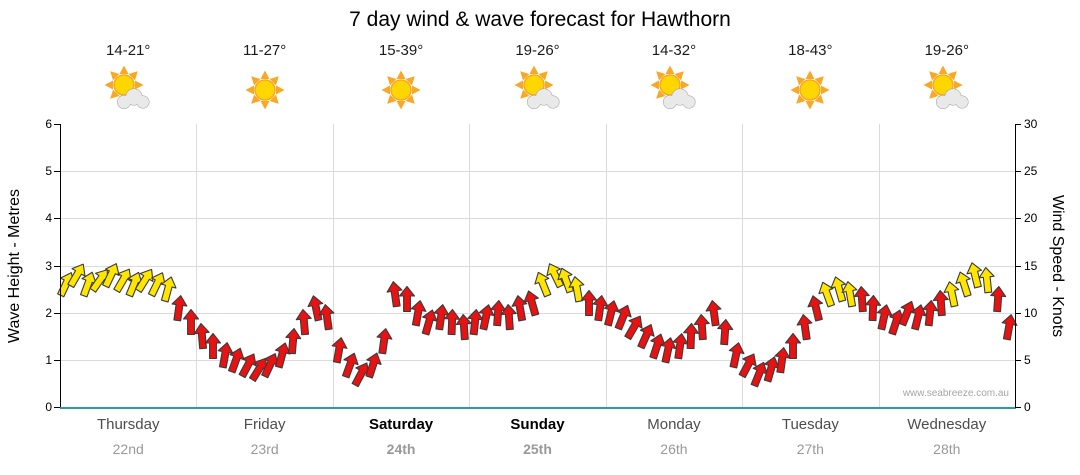 Image resolution: width=1080 pixels, height=475 pixels. Describe the element at coordinates (674, 50) in the screenshot. I see `temp-range: 14-32°` at that location.